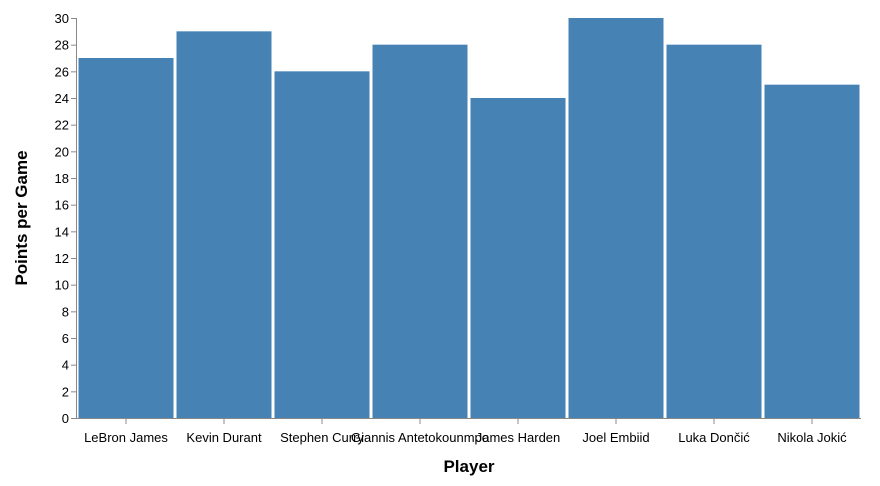 This screenshot has height=486, width=880. What do you see at coordinates (65, 338) in the screenshot?
I see `y-tick-label: 6` at bounding box center [65, 338].